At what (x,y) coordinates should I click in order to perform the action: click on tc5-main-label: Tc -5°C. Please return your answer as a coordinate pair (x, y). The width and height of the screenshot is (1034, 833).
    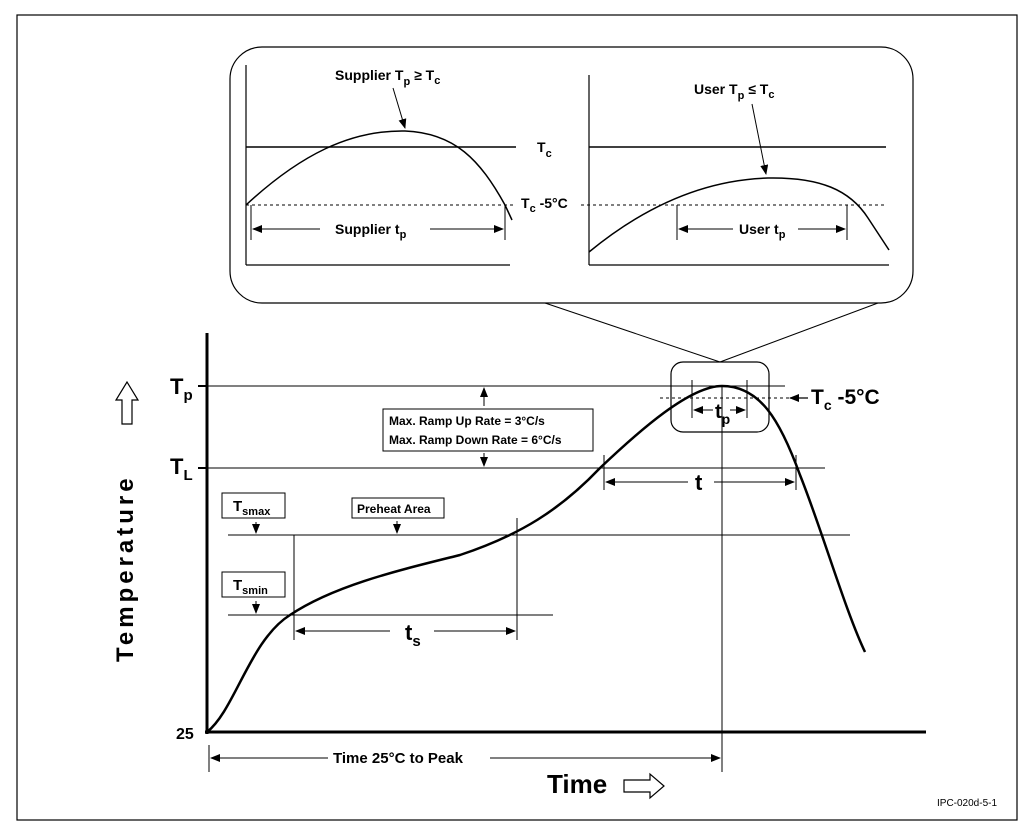
    Looking at the image, I should click on (845, 399).